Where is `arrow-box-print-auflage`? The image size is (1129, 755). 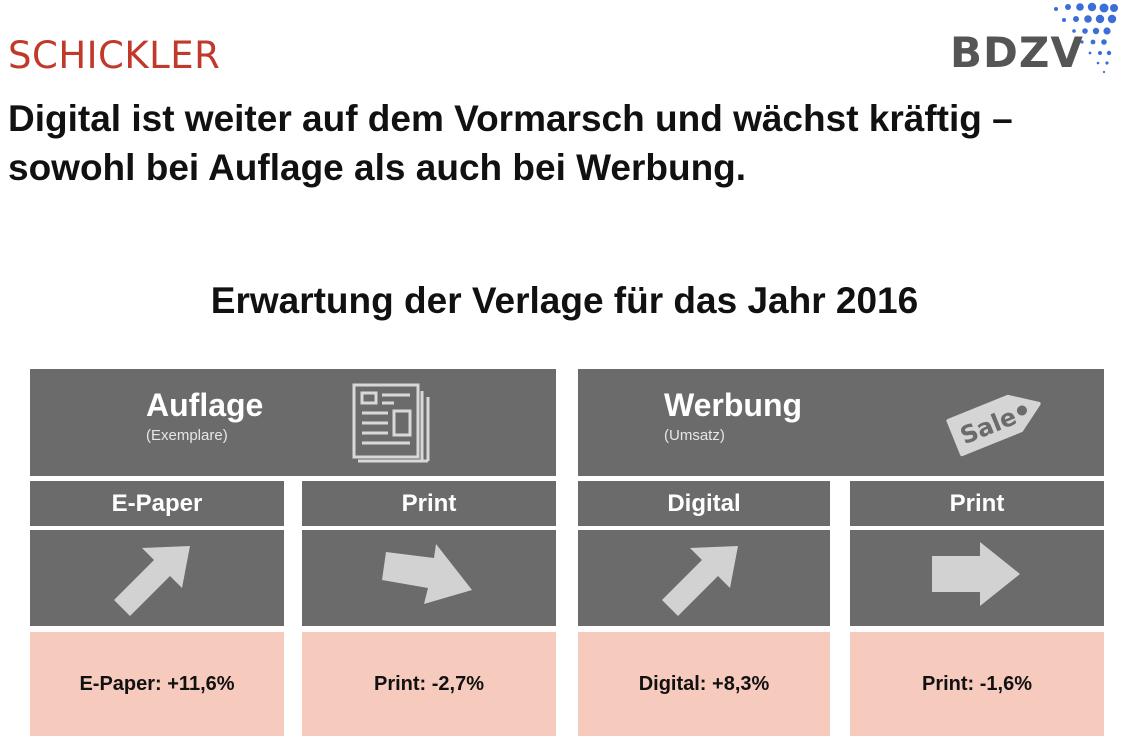 arrow-box-print-auflage is located at coordinates (429, 578).